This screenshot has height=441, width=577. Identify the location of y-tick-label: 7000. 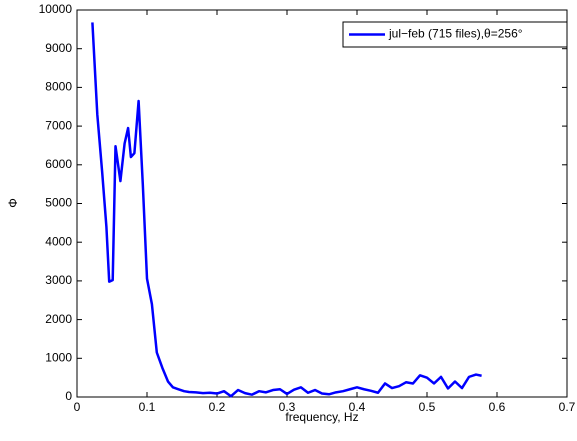
(58, 125).